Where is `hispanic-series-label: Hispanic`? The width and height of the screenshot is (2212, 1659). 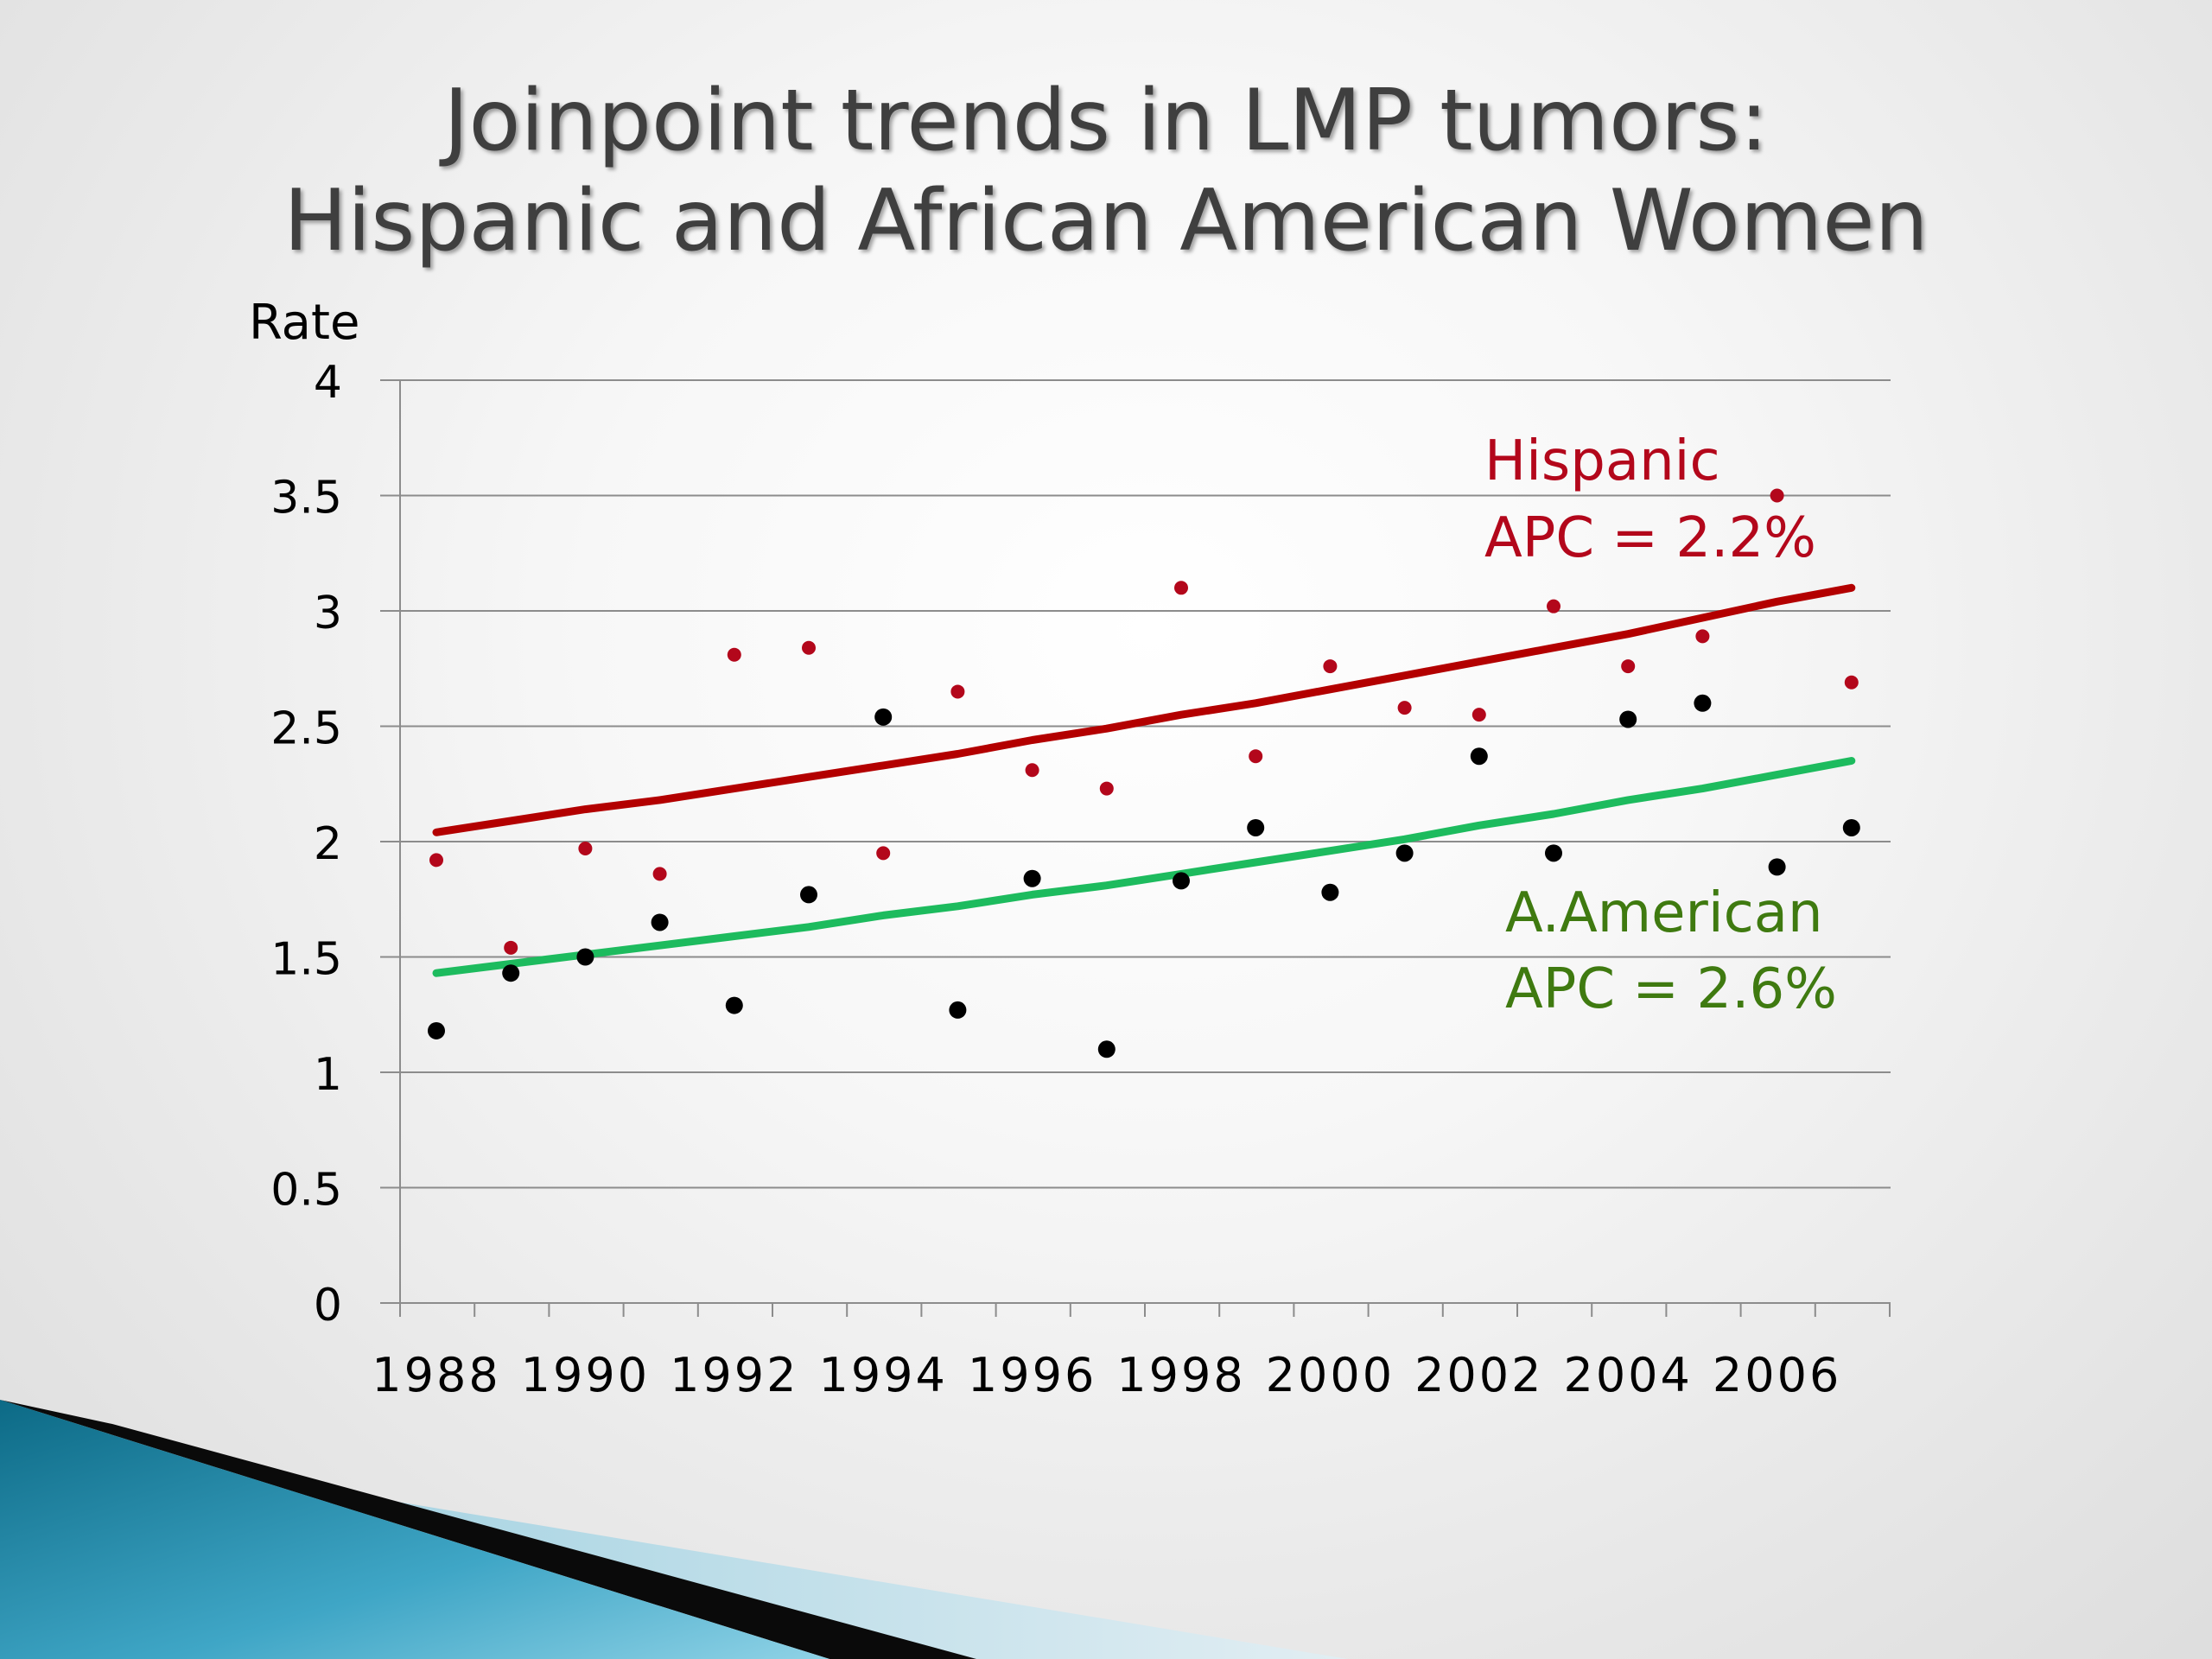 hispanic-series-label: Hispanic is located at coordinates (1602, 461).